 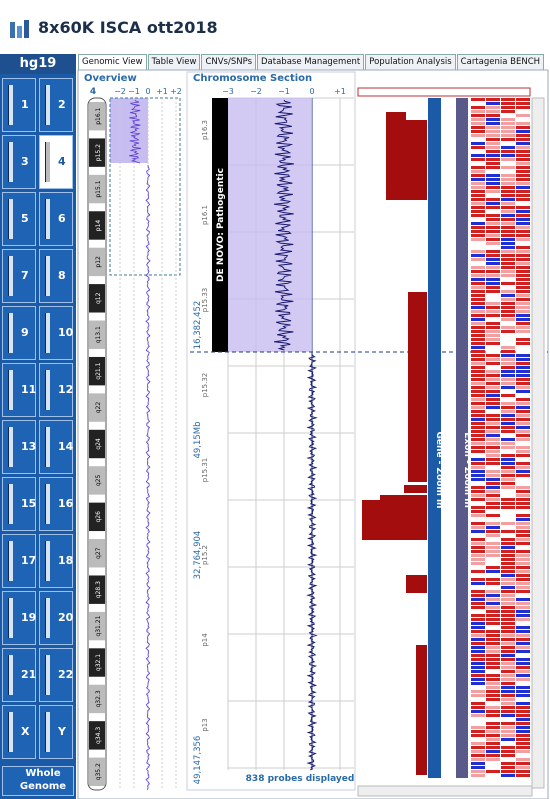 I want to click on tab: Database Management, so click(x=311, y=62).